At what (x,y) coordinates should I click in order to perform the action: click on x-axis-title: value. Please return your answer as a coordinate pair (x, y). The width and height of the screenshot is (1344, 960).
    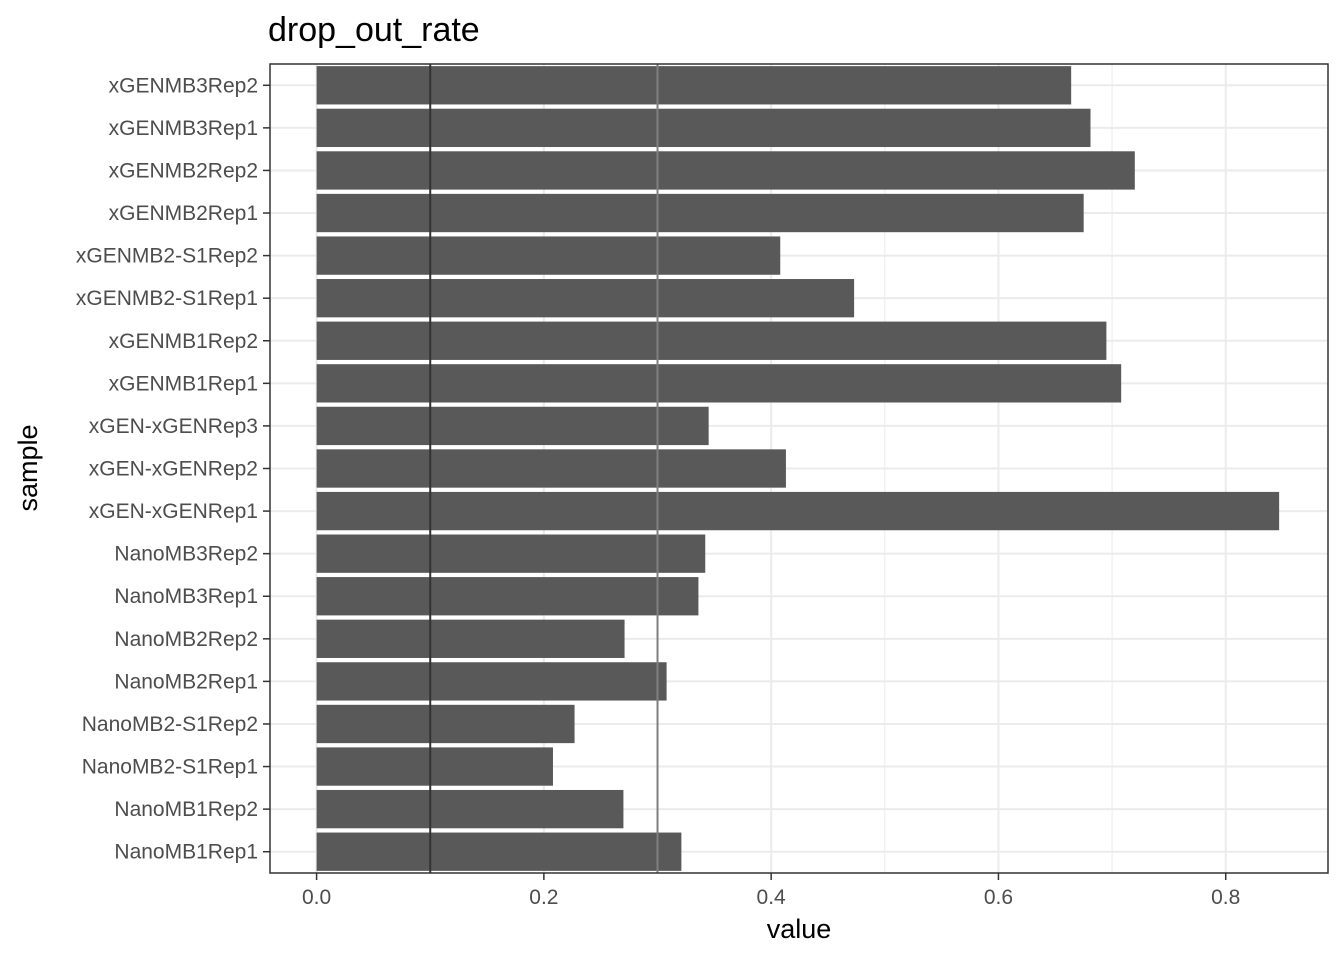
    Looking at the image, I should click on (799, 929).